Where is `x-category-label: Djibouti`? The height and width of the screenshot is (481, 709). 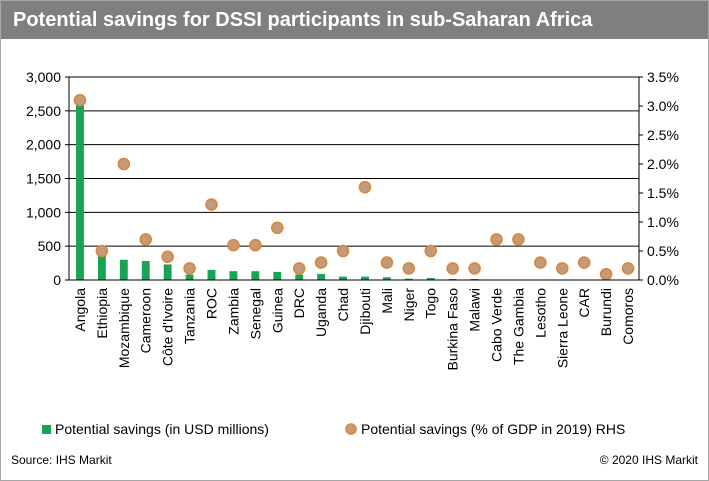
x-category-label: Djibouti is located at coordinates (365, 311).